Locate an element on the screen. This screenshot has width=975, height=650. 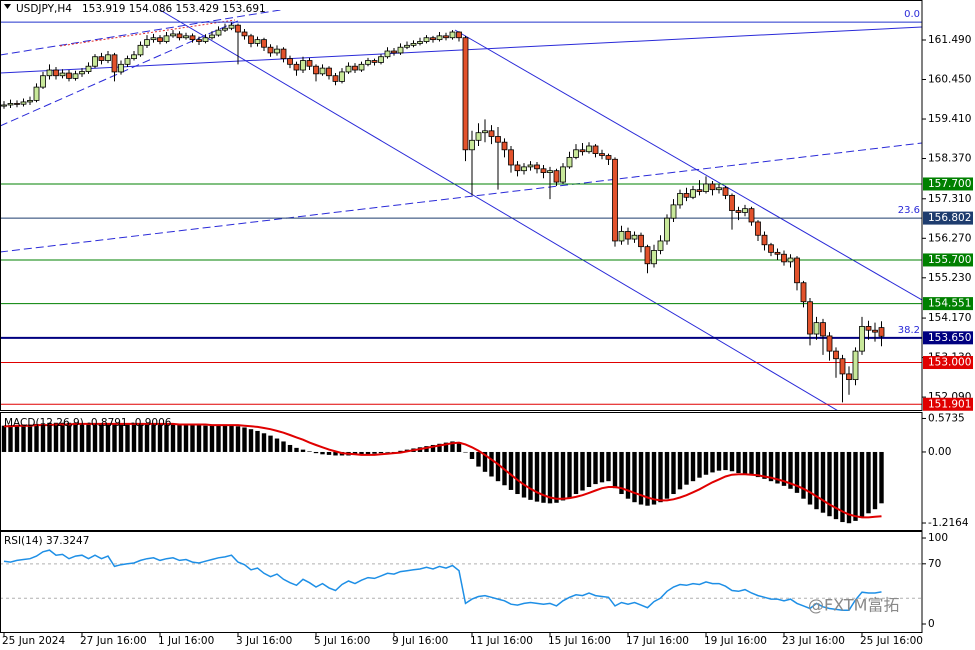
level-label: 157.700 is located at coordinates (949, 184).